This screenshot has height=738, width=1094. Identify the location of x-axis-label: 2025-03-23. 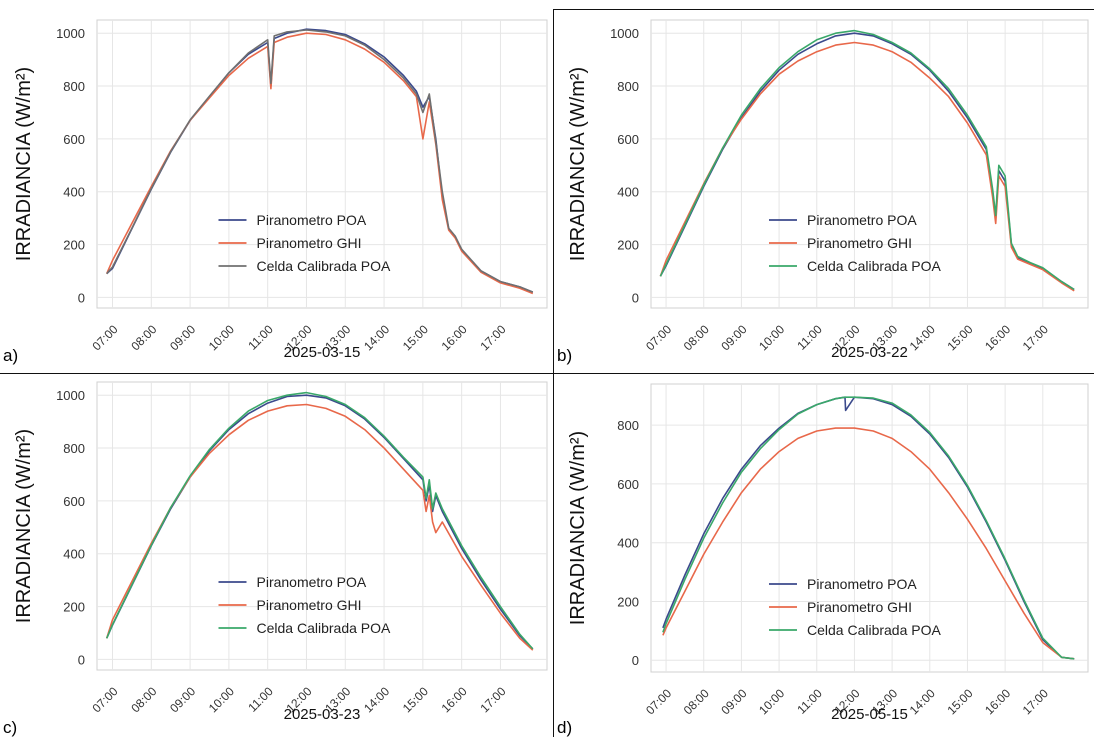
(322, 714).